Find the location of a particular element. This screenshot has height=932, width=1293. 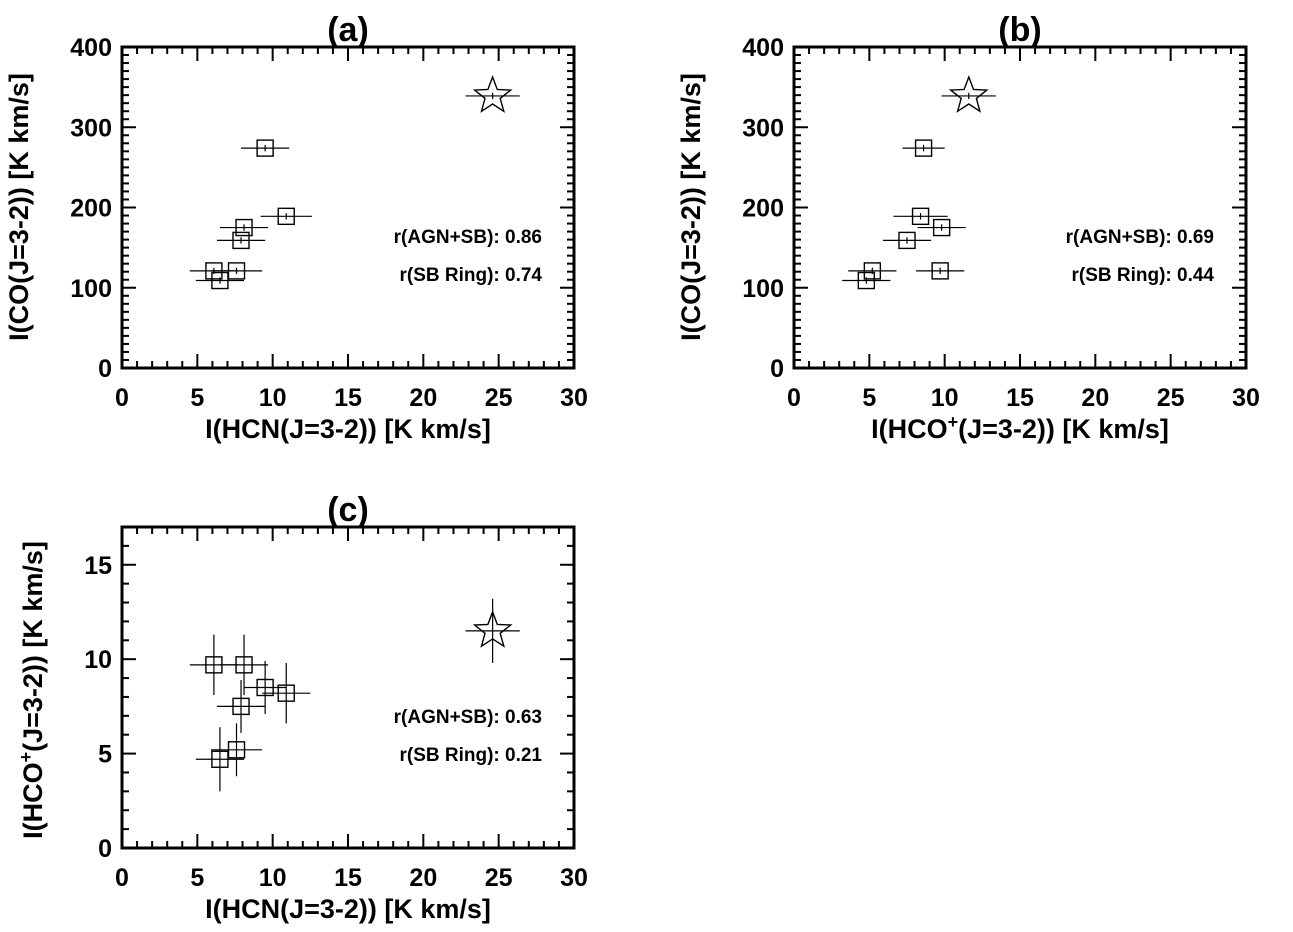

correlation-annotation: r(SB Ring): 0.44 is located at coordinates (1142, 275).